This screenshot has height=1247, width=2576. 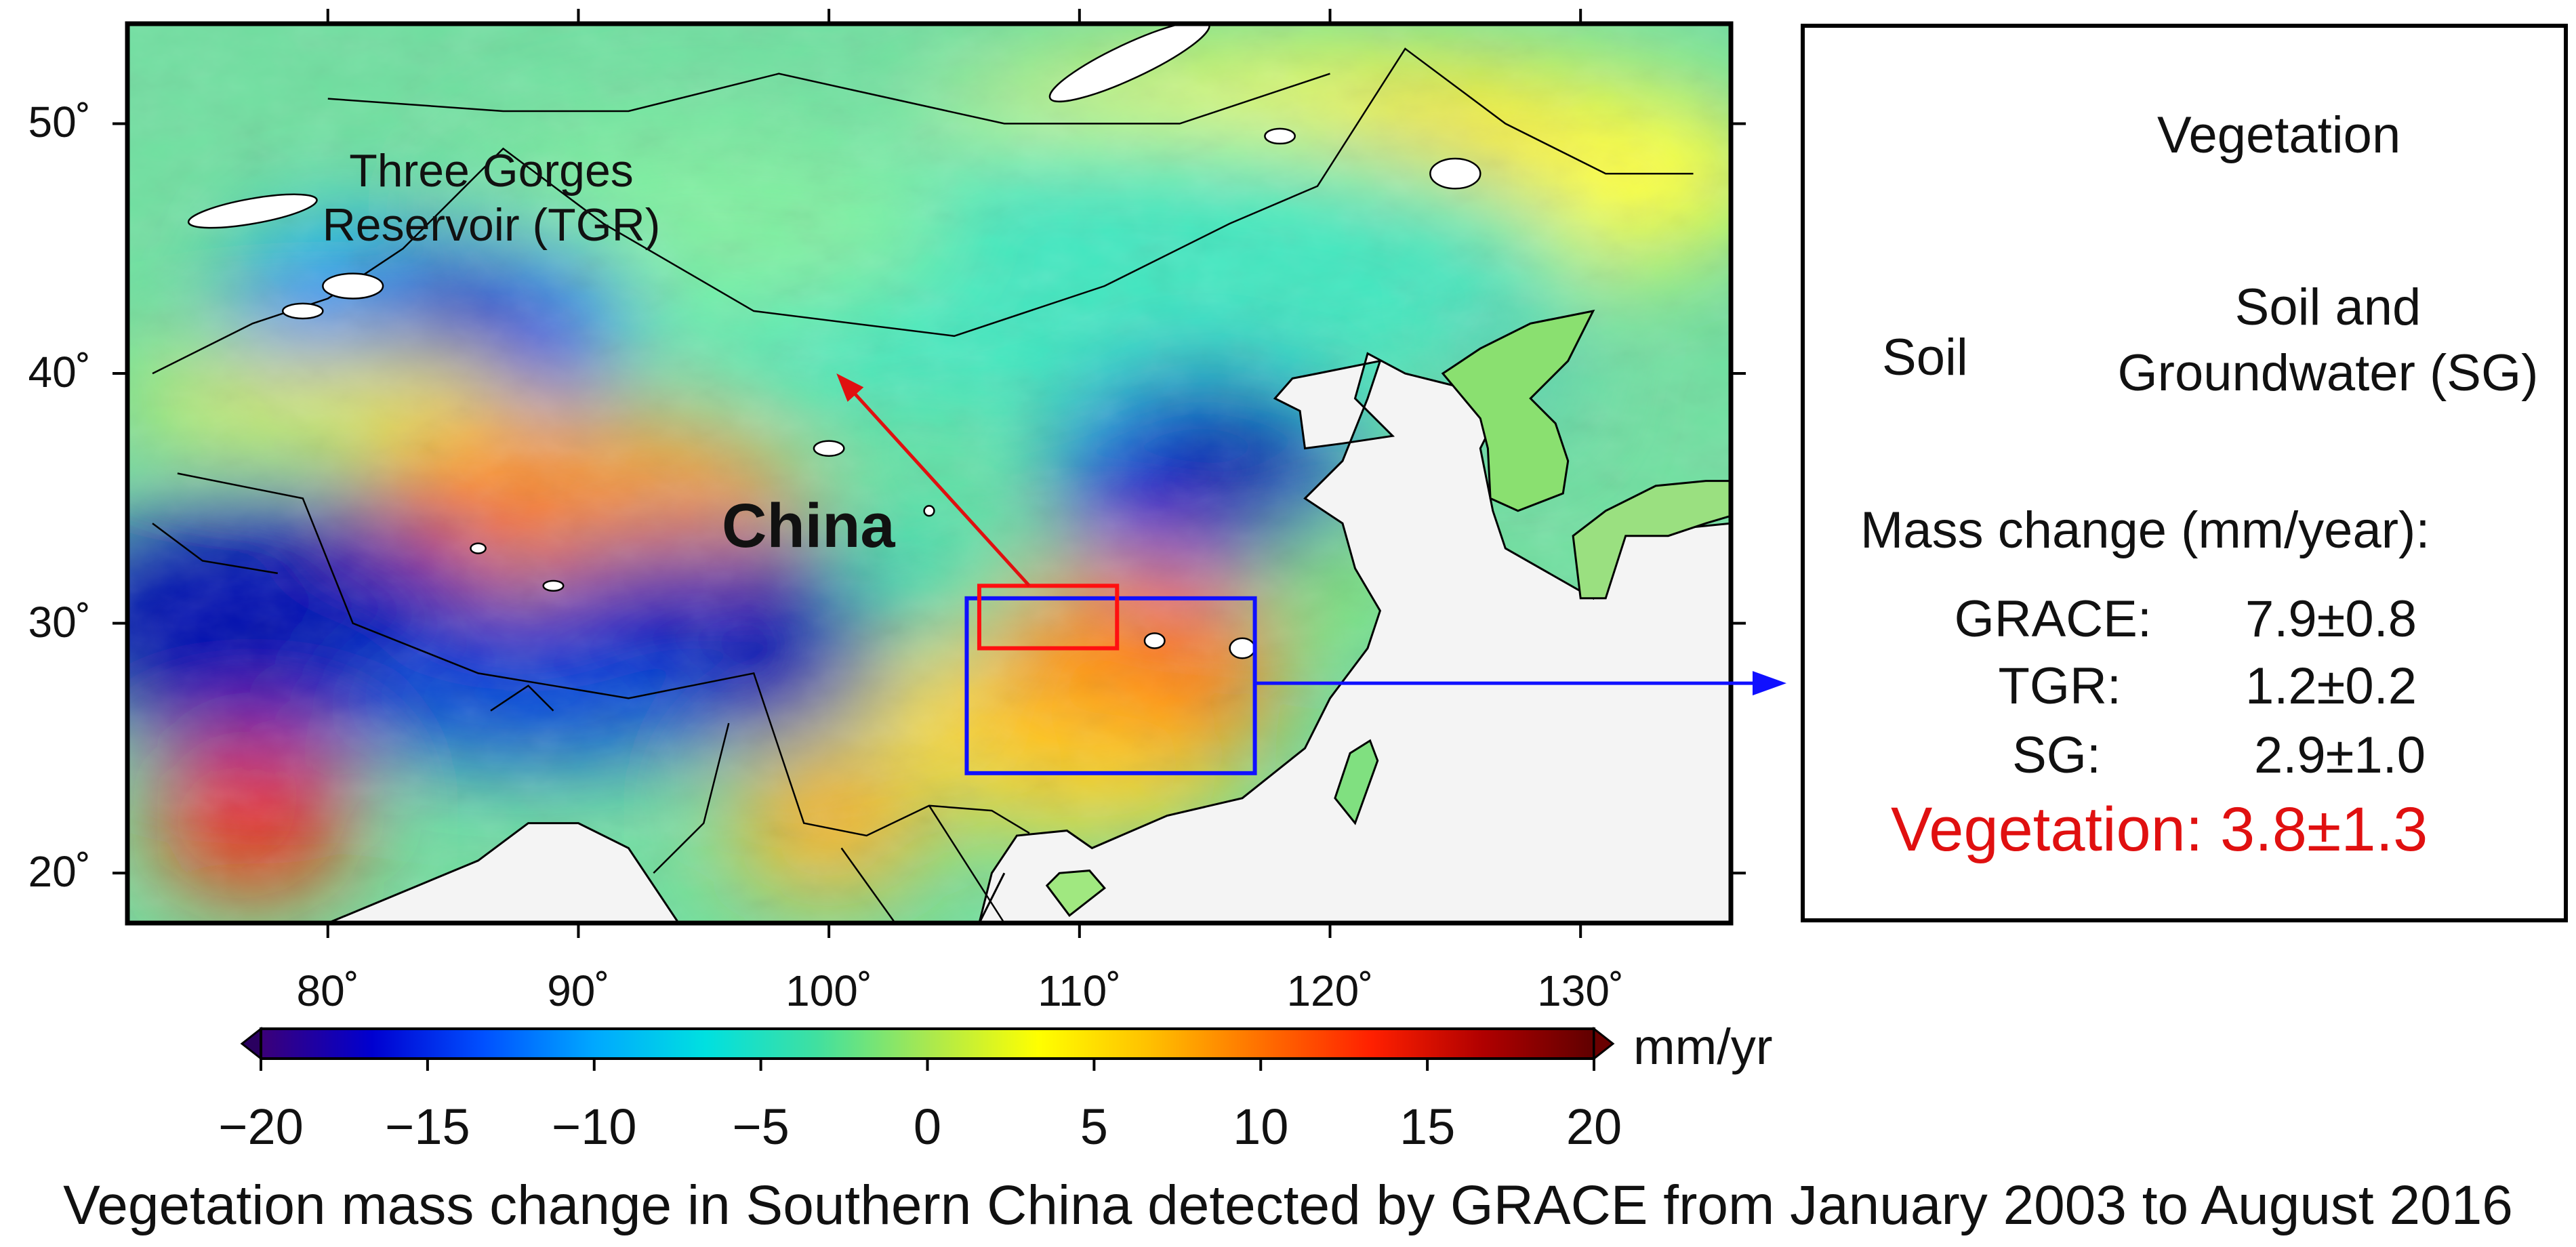 I want to click on japan, so click(x=1651, y=540).